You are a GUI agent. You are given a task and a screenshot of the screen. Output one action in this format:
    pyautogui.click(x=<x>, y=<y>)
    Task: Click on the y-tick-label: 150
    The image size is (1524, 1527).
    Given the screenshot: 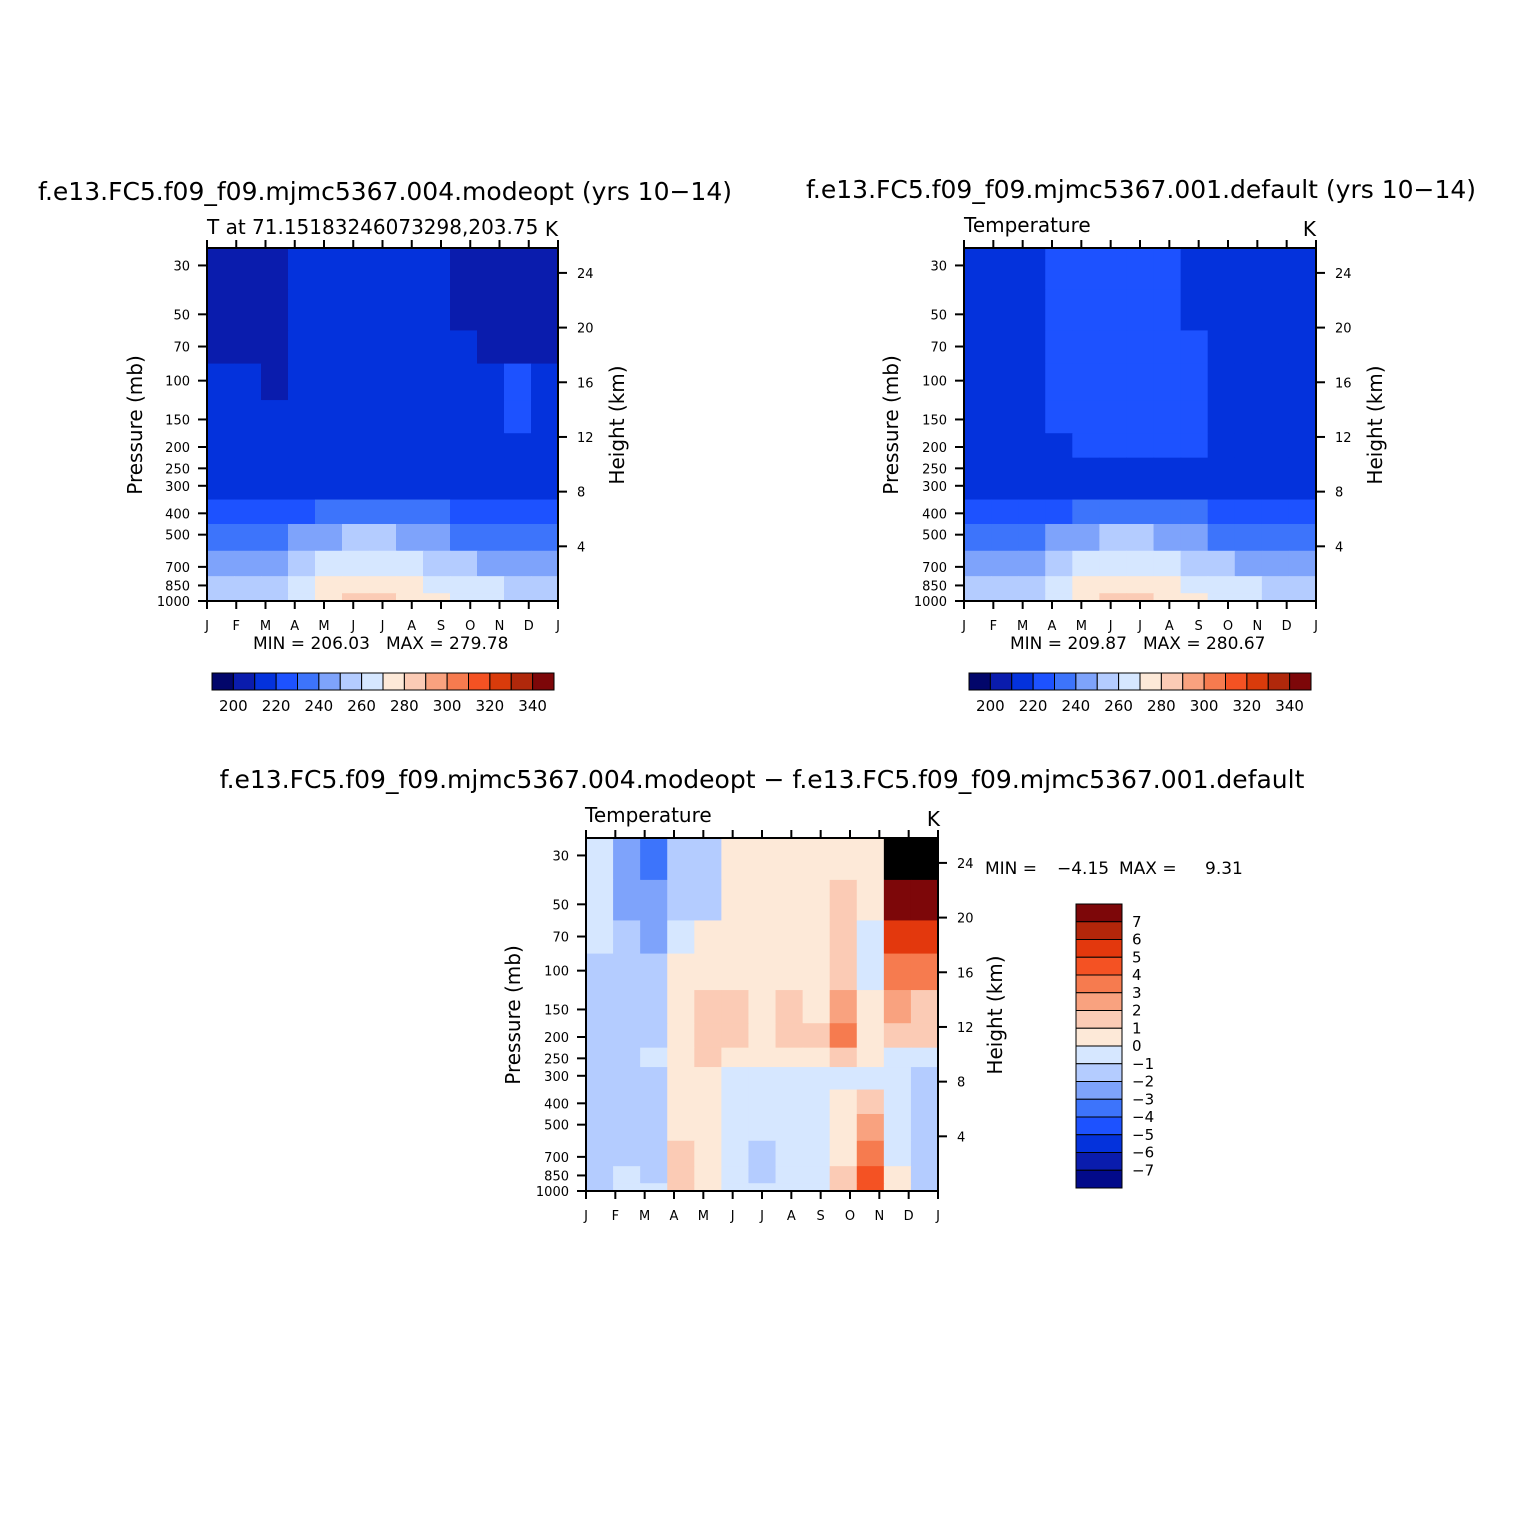 What is the action you would take?
    pyautogui.click(x=556, y=1010)
    